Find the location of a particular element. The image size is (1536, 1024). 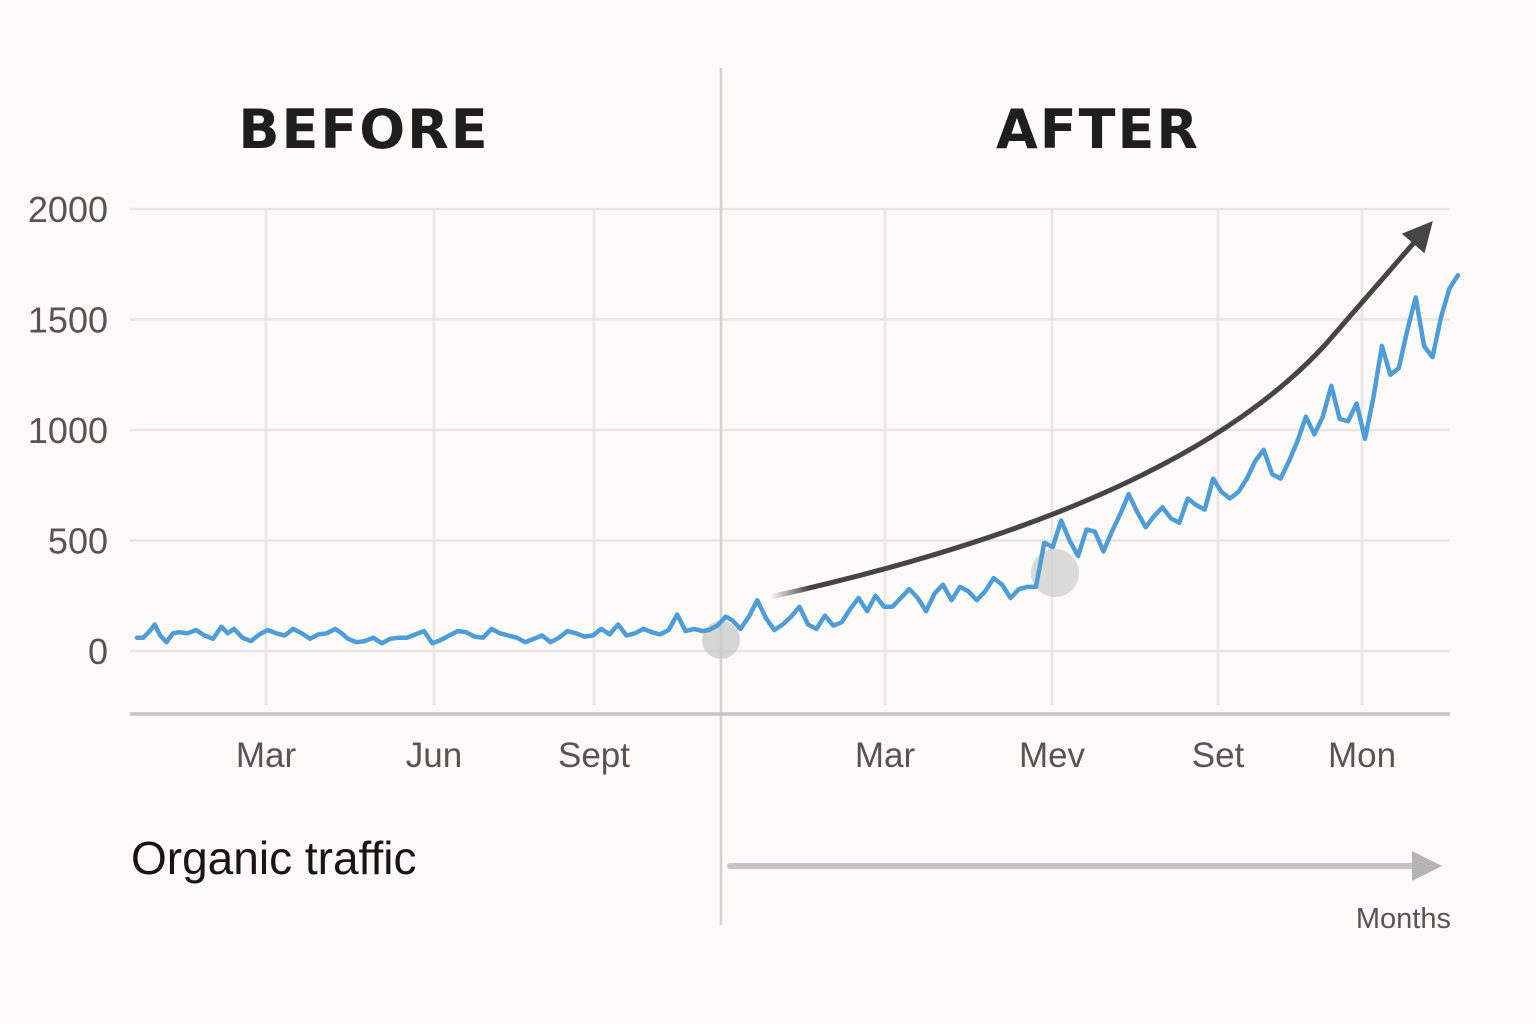

x-axis-ticks: Mar Jun Sept Mar Mev Set Mon is located at coordinates (816, 755).